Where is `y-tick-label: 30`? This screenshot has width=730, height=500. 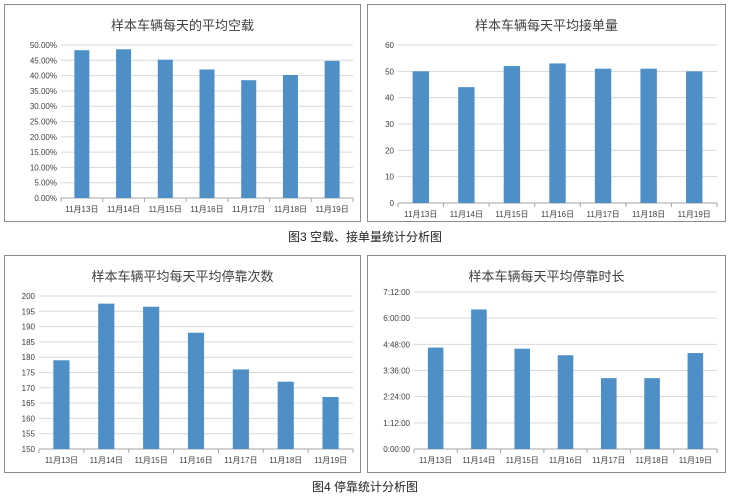
y-tick-label: 30 is located at coordinates (389, 124).